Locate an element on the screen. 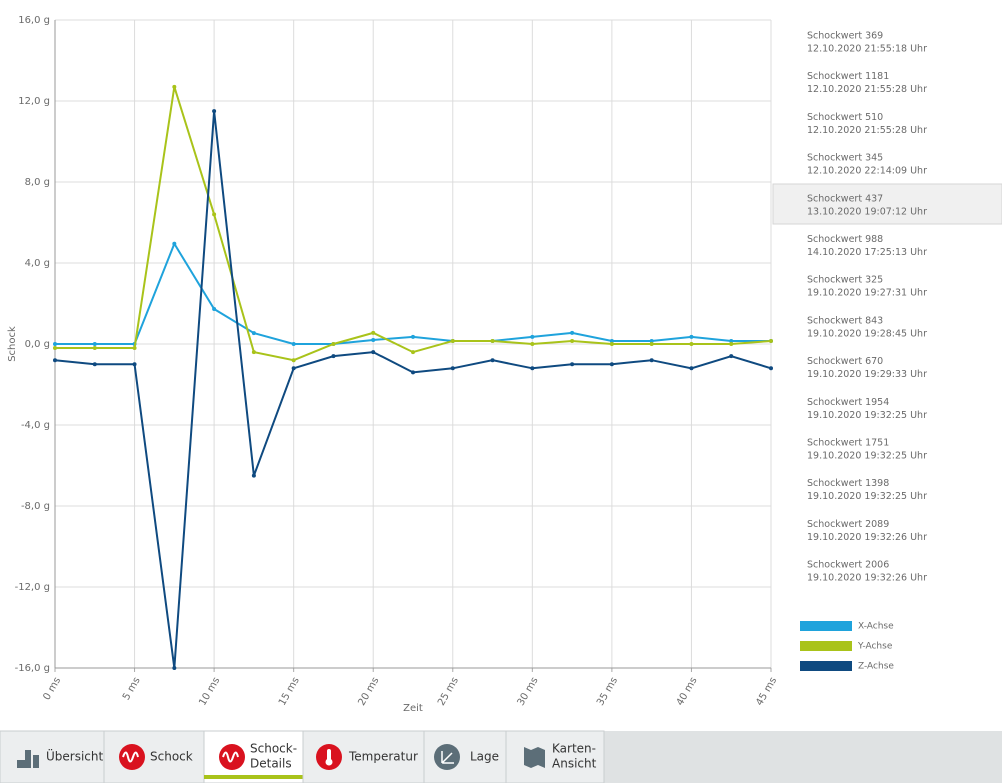 This screenshot has width=1002, height=783. x-tick-label: 5 ms is located at coordinates (132, 689).